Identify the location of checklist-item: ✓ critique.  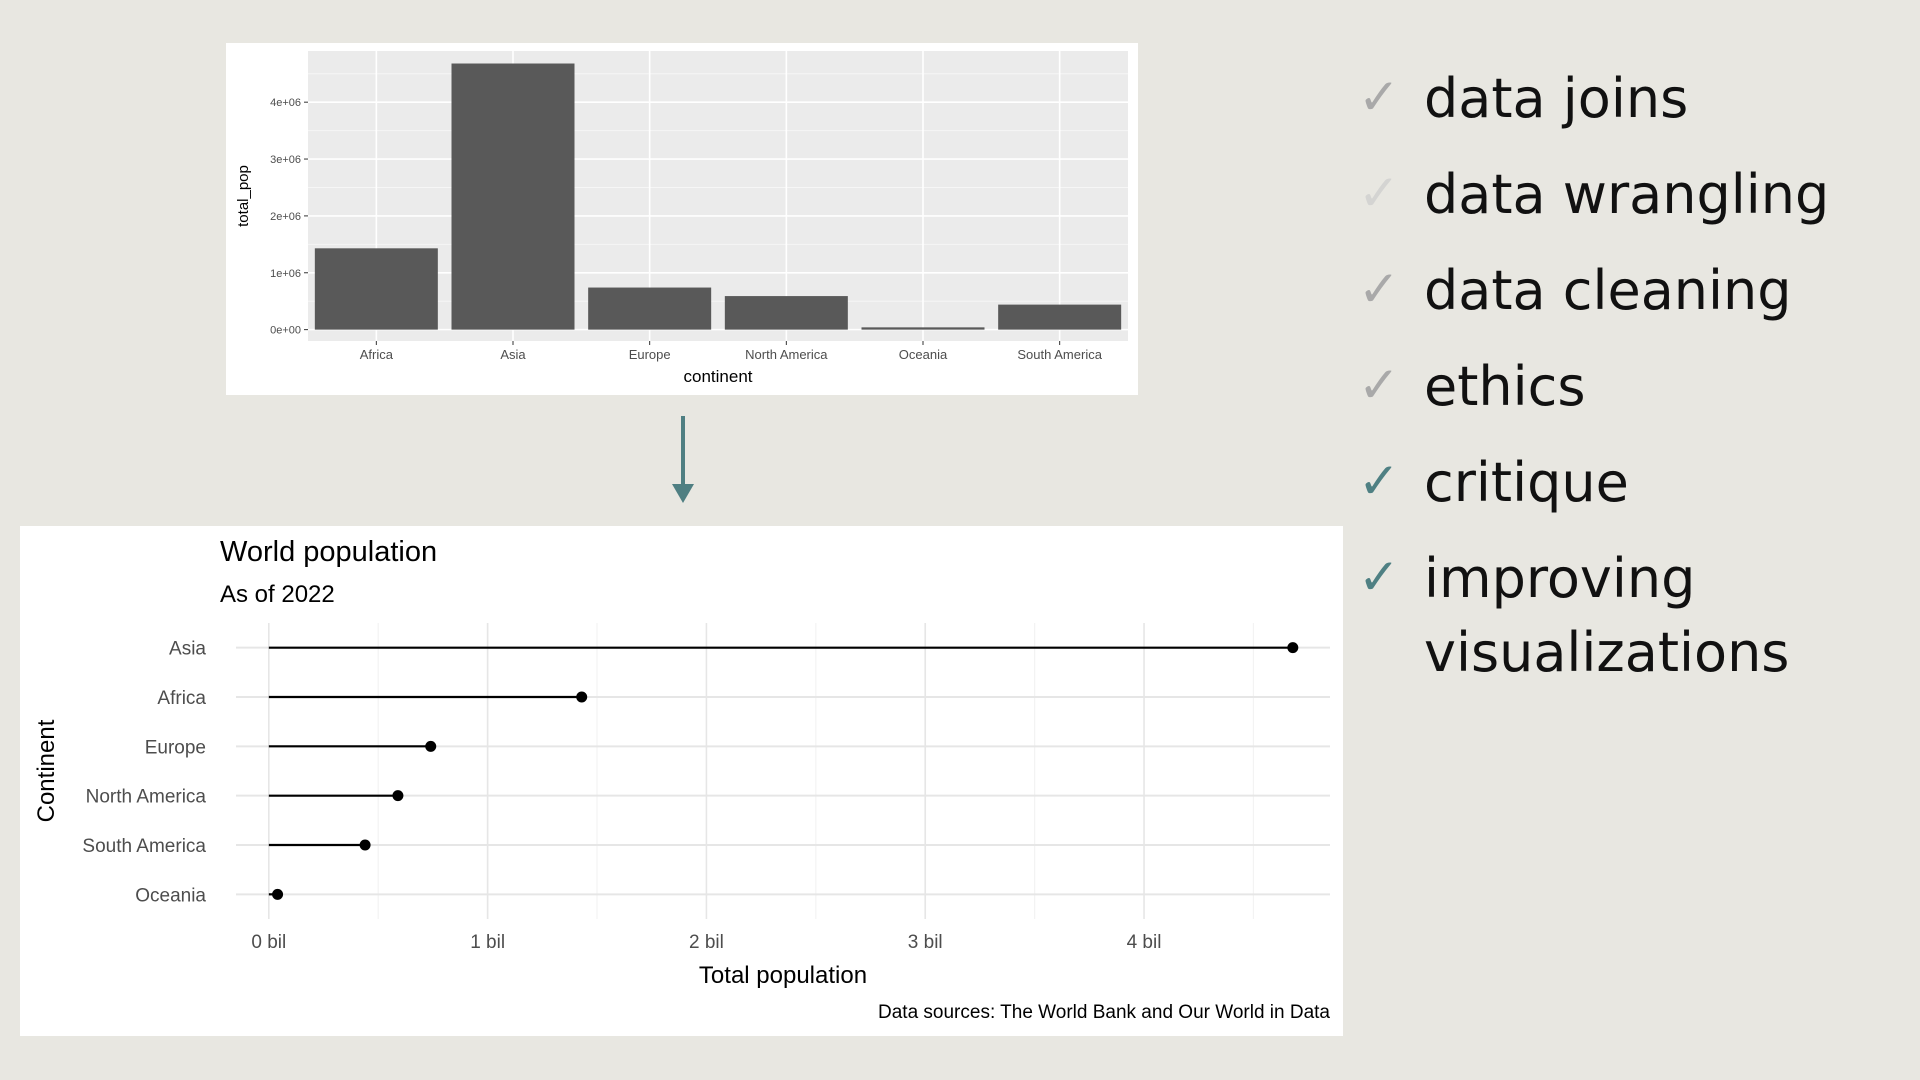
(1630, 494).